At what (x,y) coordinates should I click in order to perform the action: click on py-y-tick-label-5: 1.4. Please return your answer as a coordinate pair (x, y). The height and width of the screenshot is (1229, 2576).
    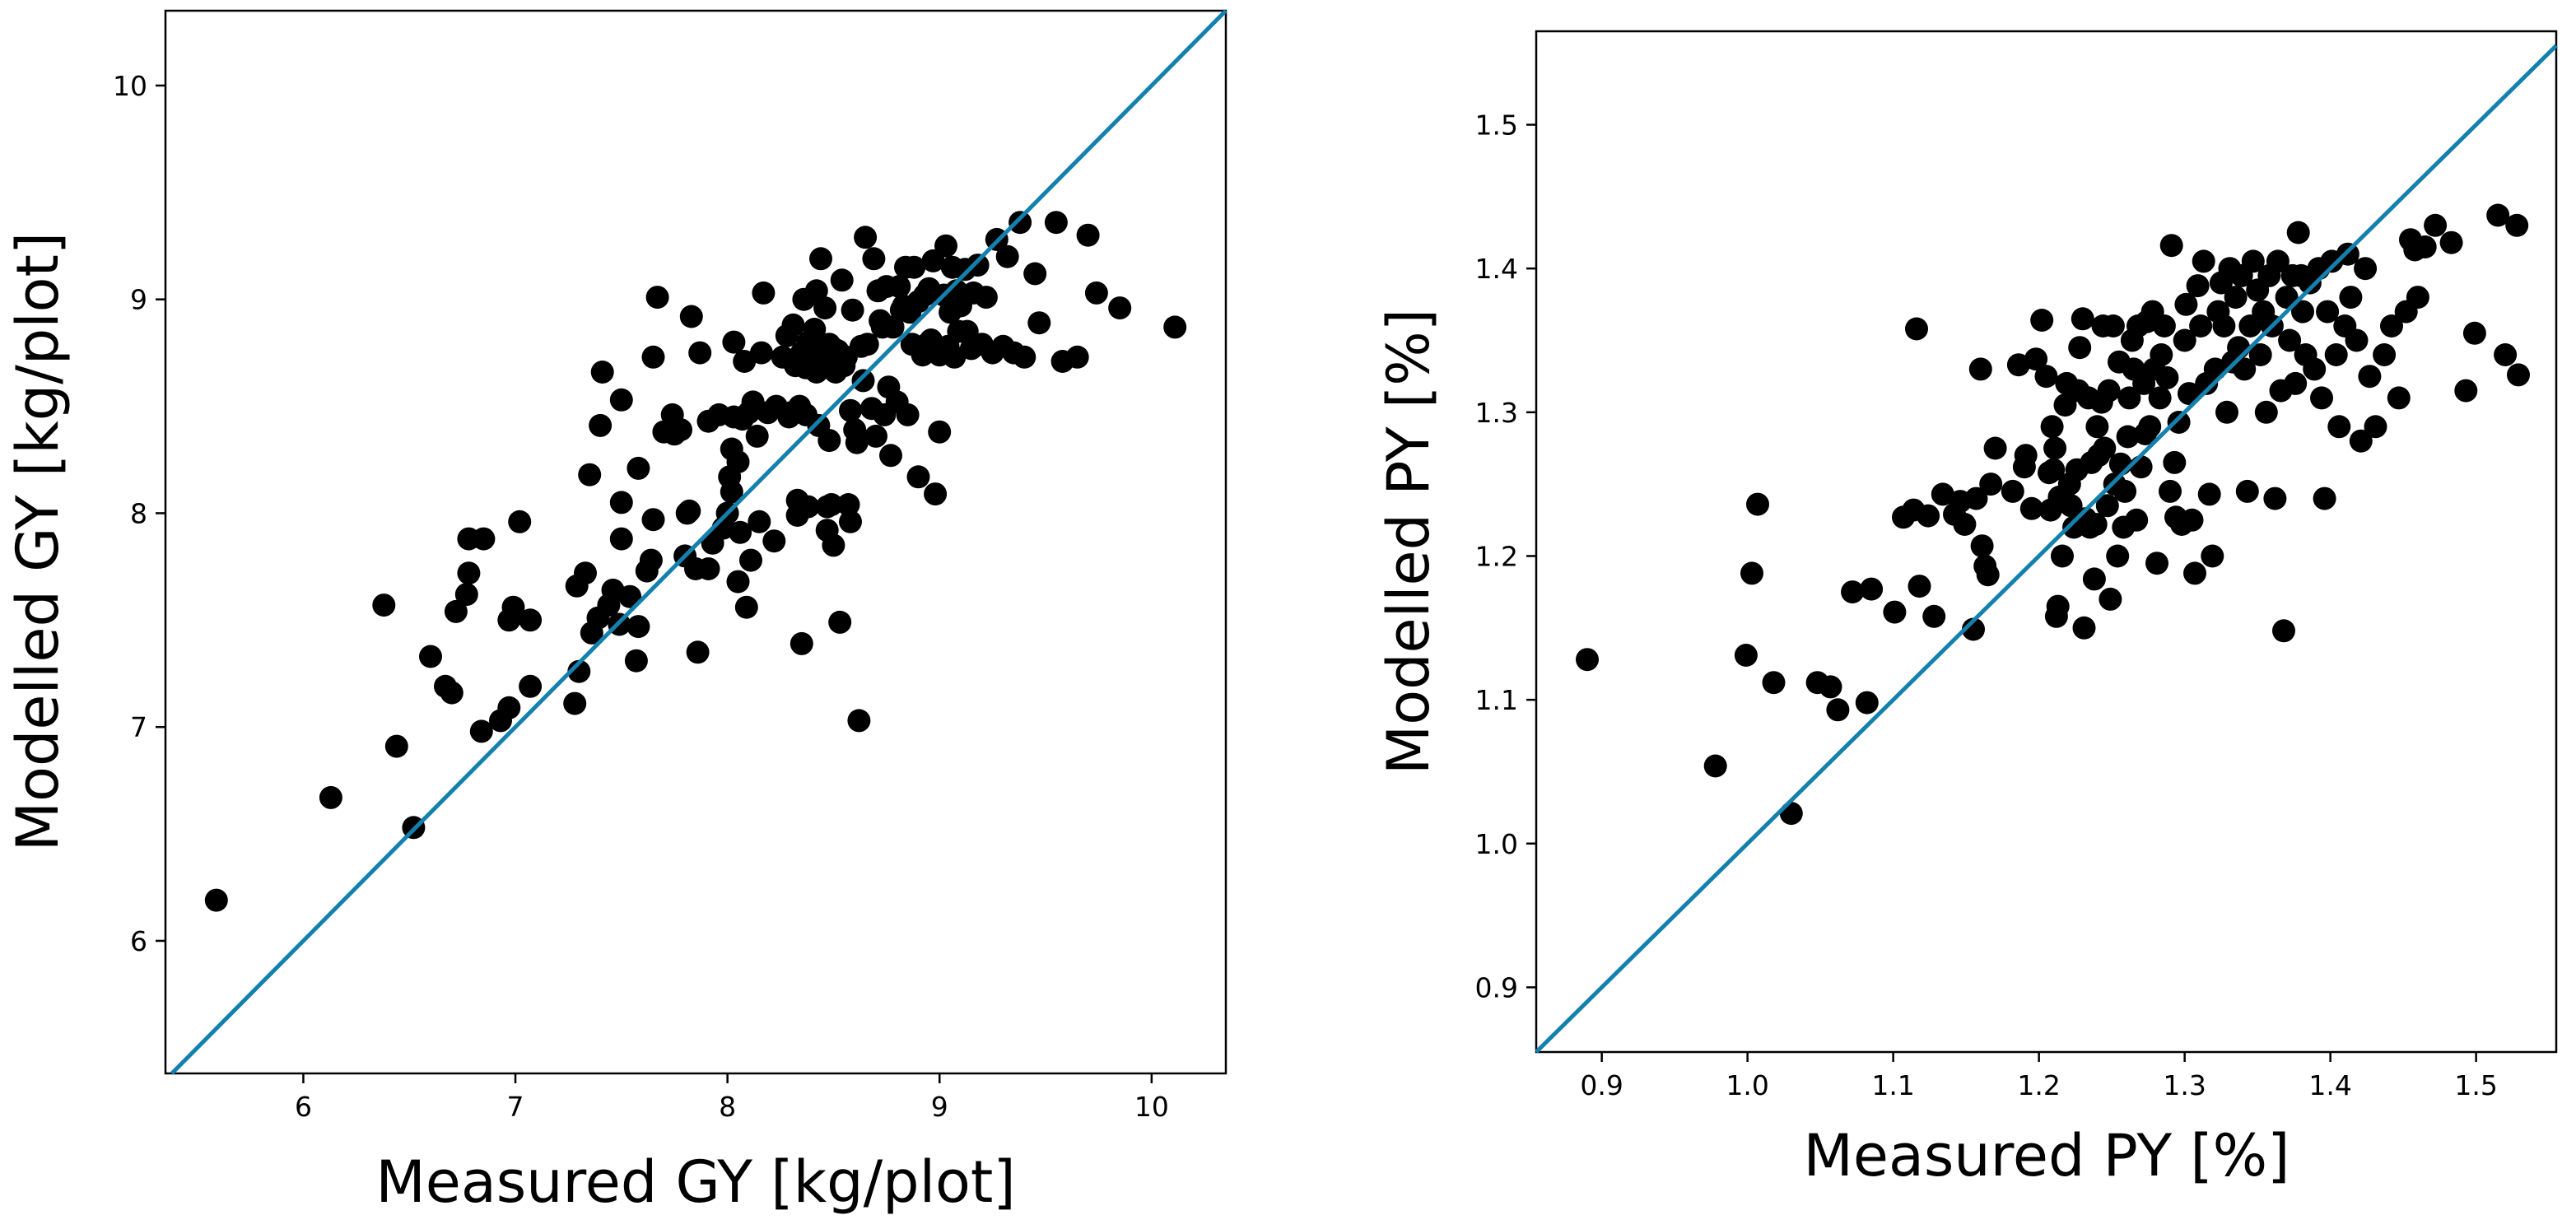
    Looking at the image, I should click on (1496, 269).